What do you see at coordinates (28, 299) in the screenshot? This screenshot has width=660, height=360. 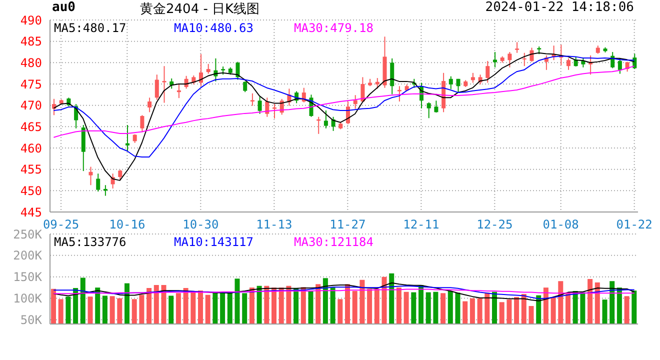 I see `y-tick-label: 100K` at bounding box center [28, 299].